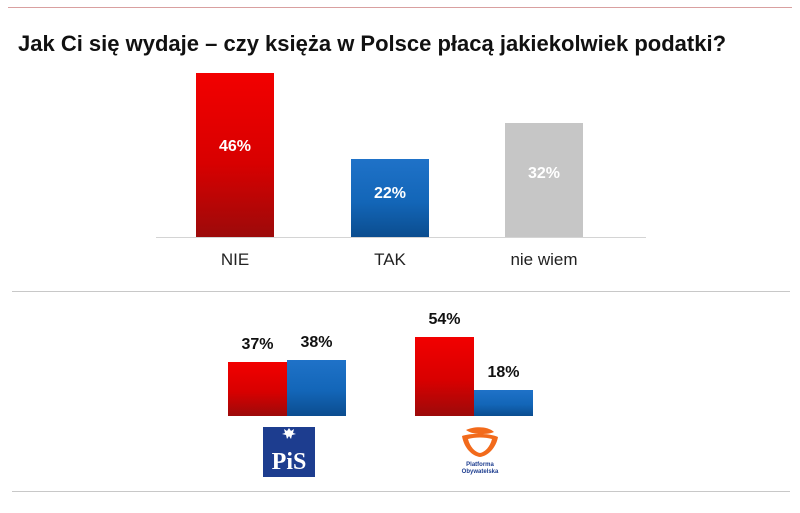 The image size is (800, 513). Describe the element at coordinates (401, 237) in the screenshot. I see `main-chart-baseline` at that location.